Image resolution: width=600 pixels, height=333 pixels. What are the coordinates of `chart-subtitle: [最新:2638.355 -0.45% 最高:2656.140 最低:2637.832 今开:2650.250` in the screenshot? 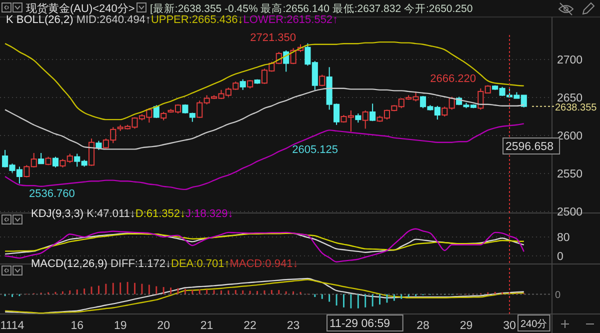 It's located at (311, 8).